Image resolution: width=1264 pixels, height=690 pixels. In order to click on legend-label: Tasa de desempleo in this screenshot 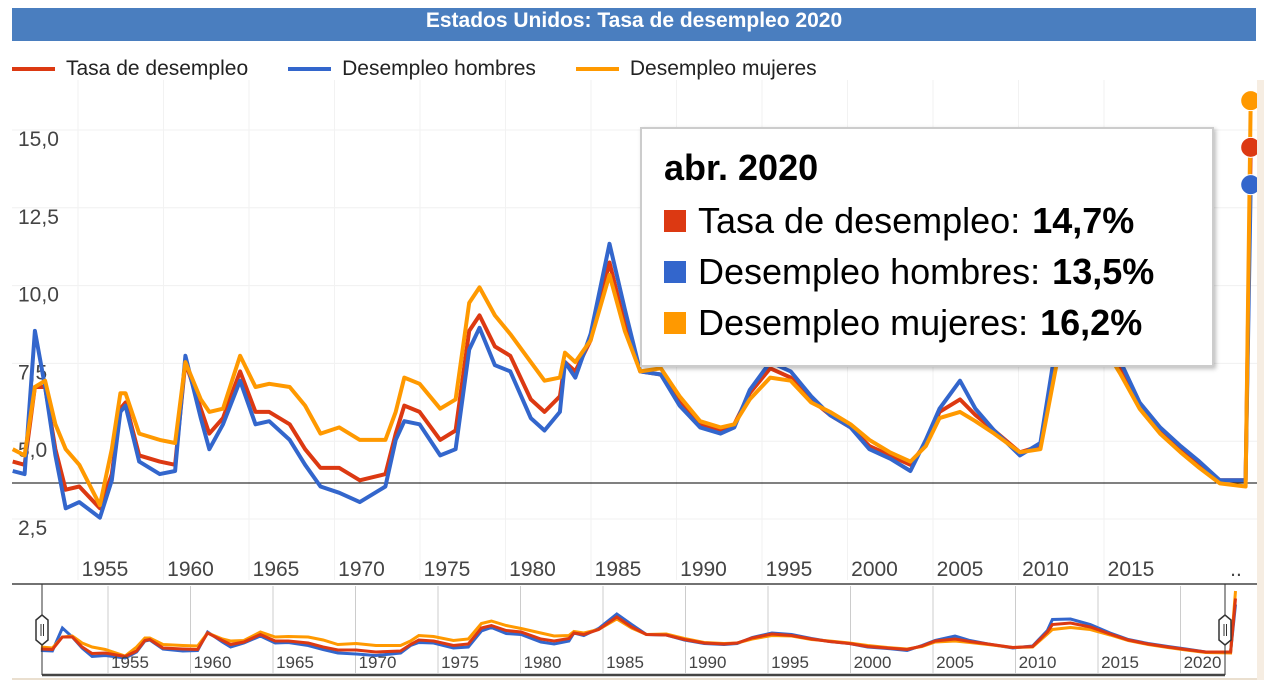, I will do `click(157, 68)`.